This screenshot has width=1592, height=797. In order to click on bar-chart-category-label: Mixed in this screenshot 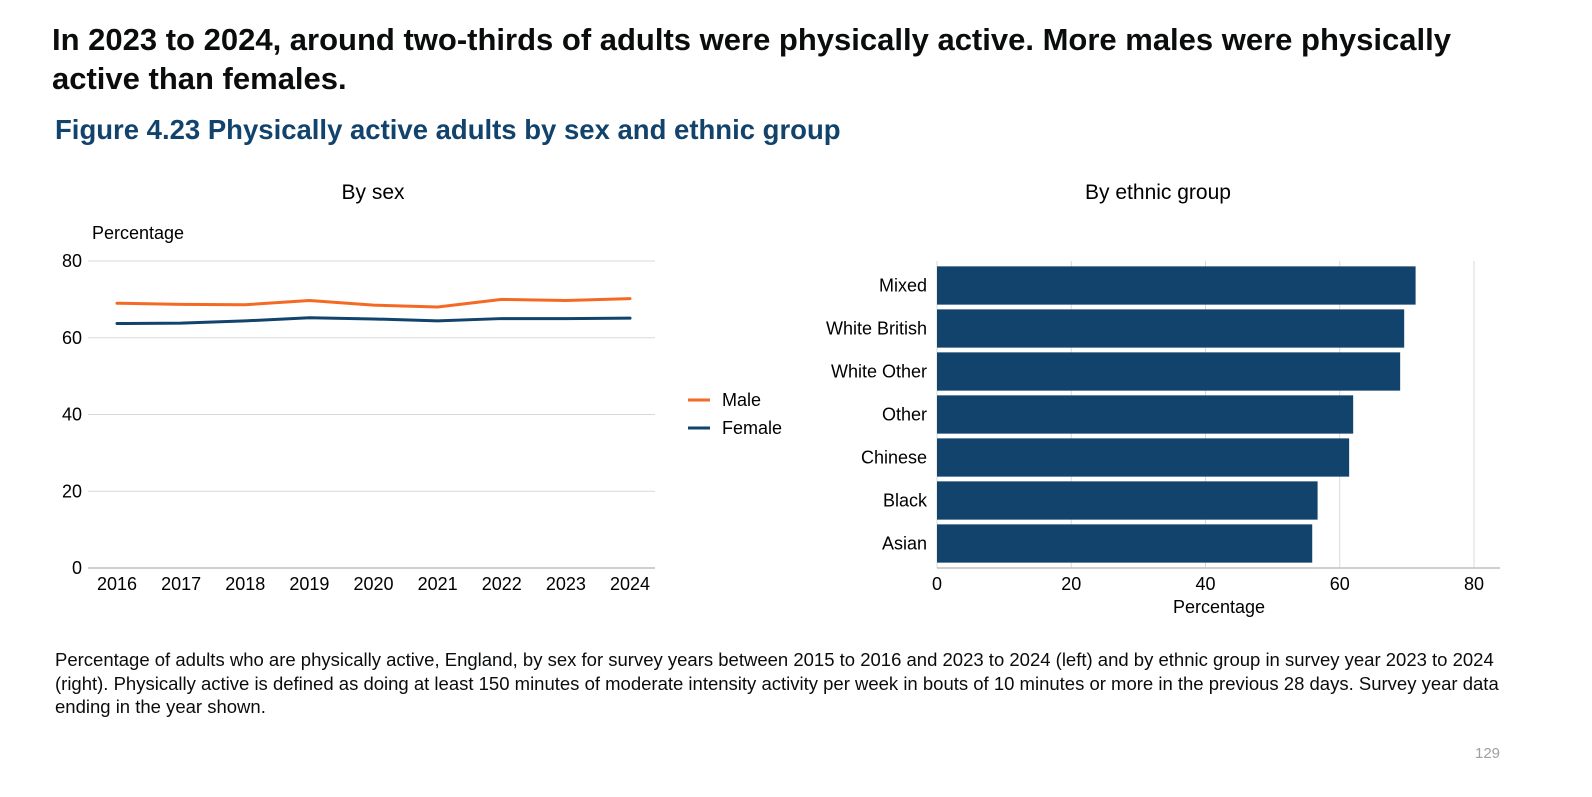, I will do `click(903, 286)`.